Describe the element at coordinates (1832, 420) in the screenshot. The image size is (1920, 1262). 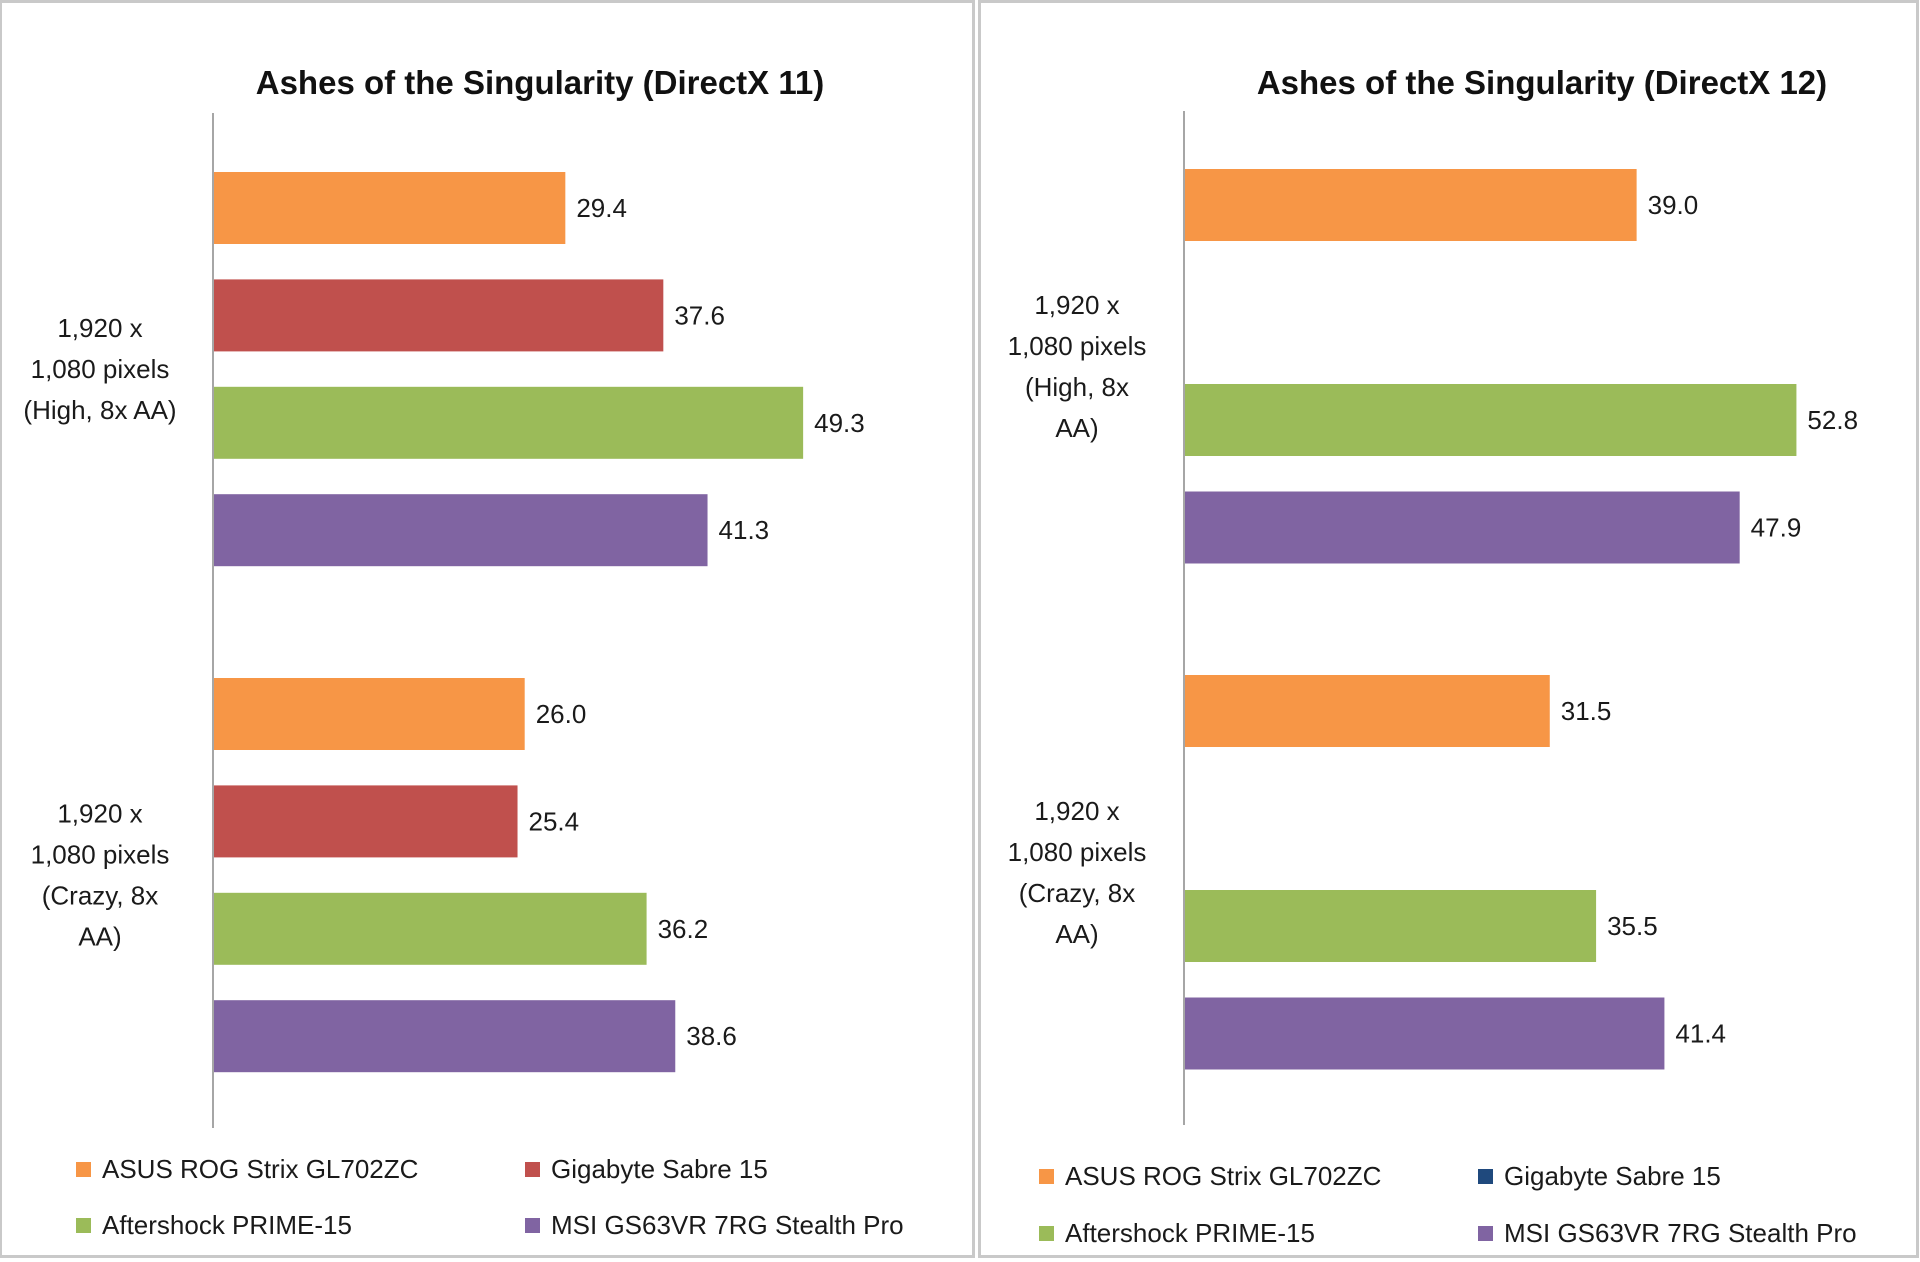
I see `data-label: 52.8` at that location.